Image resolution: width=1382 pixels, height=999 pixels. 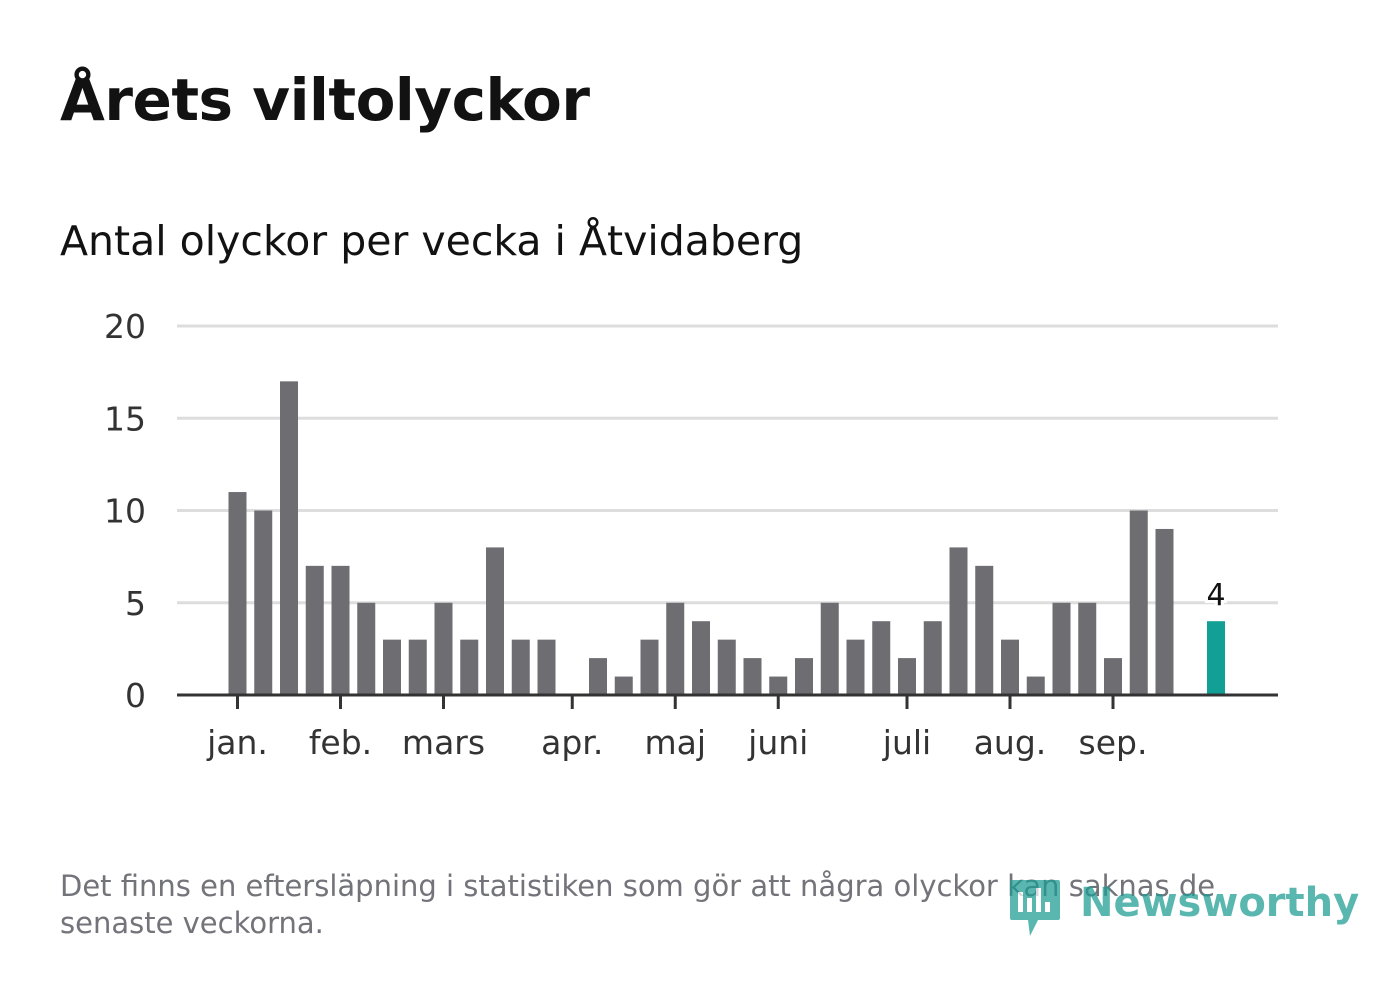 What do you see at coordinates (432, 241) in the screenshot?
I see `chart-subtitle: Antal olyckor per vecka i Åtvidaberg` at bounding box center [432, 241].